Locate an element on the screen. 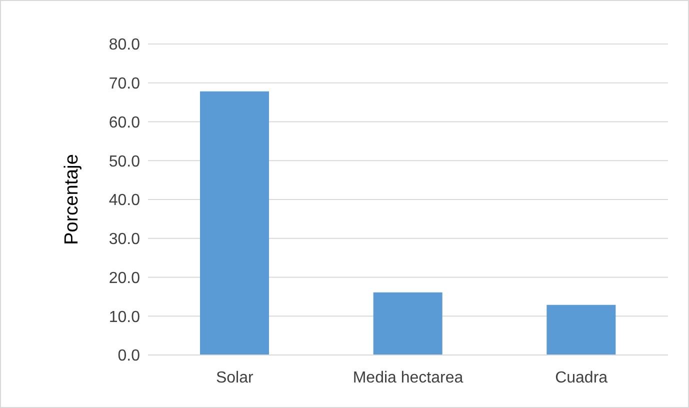  y-tick-label: 10.0 is located at coordinates (124, 317).